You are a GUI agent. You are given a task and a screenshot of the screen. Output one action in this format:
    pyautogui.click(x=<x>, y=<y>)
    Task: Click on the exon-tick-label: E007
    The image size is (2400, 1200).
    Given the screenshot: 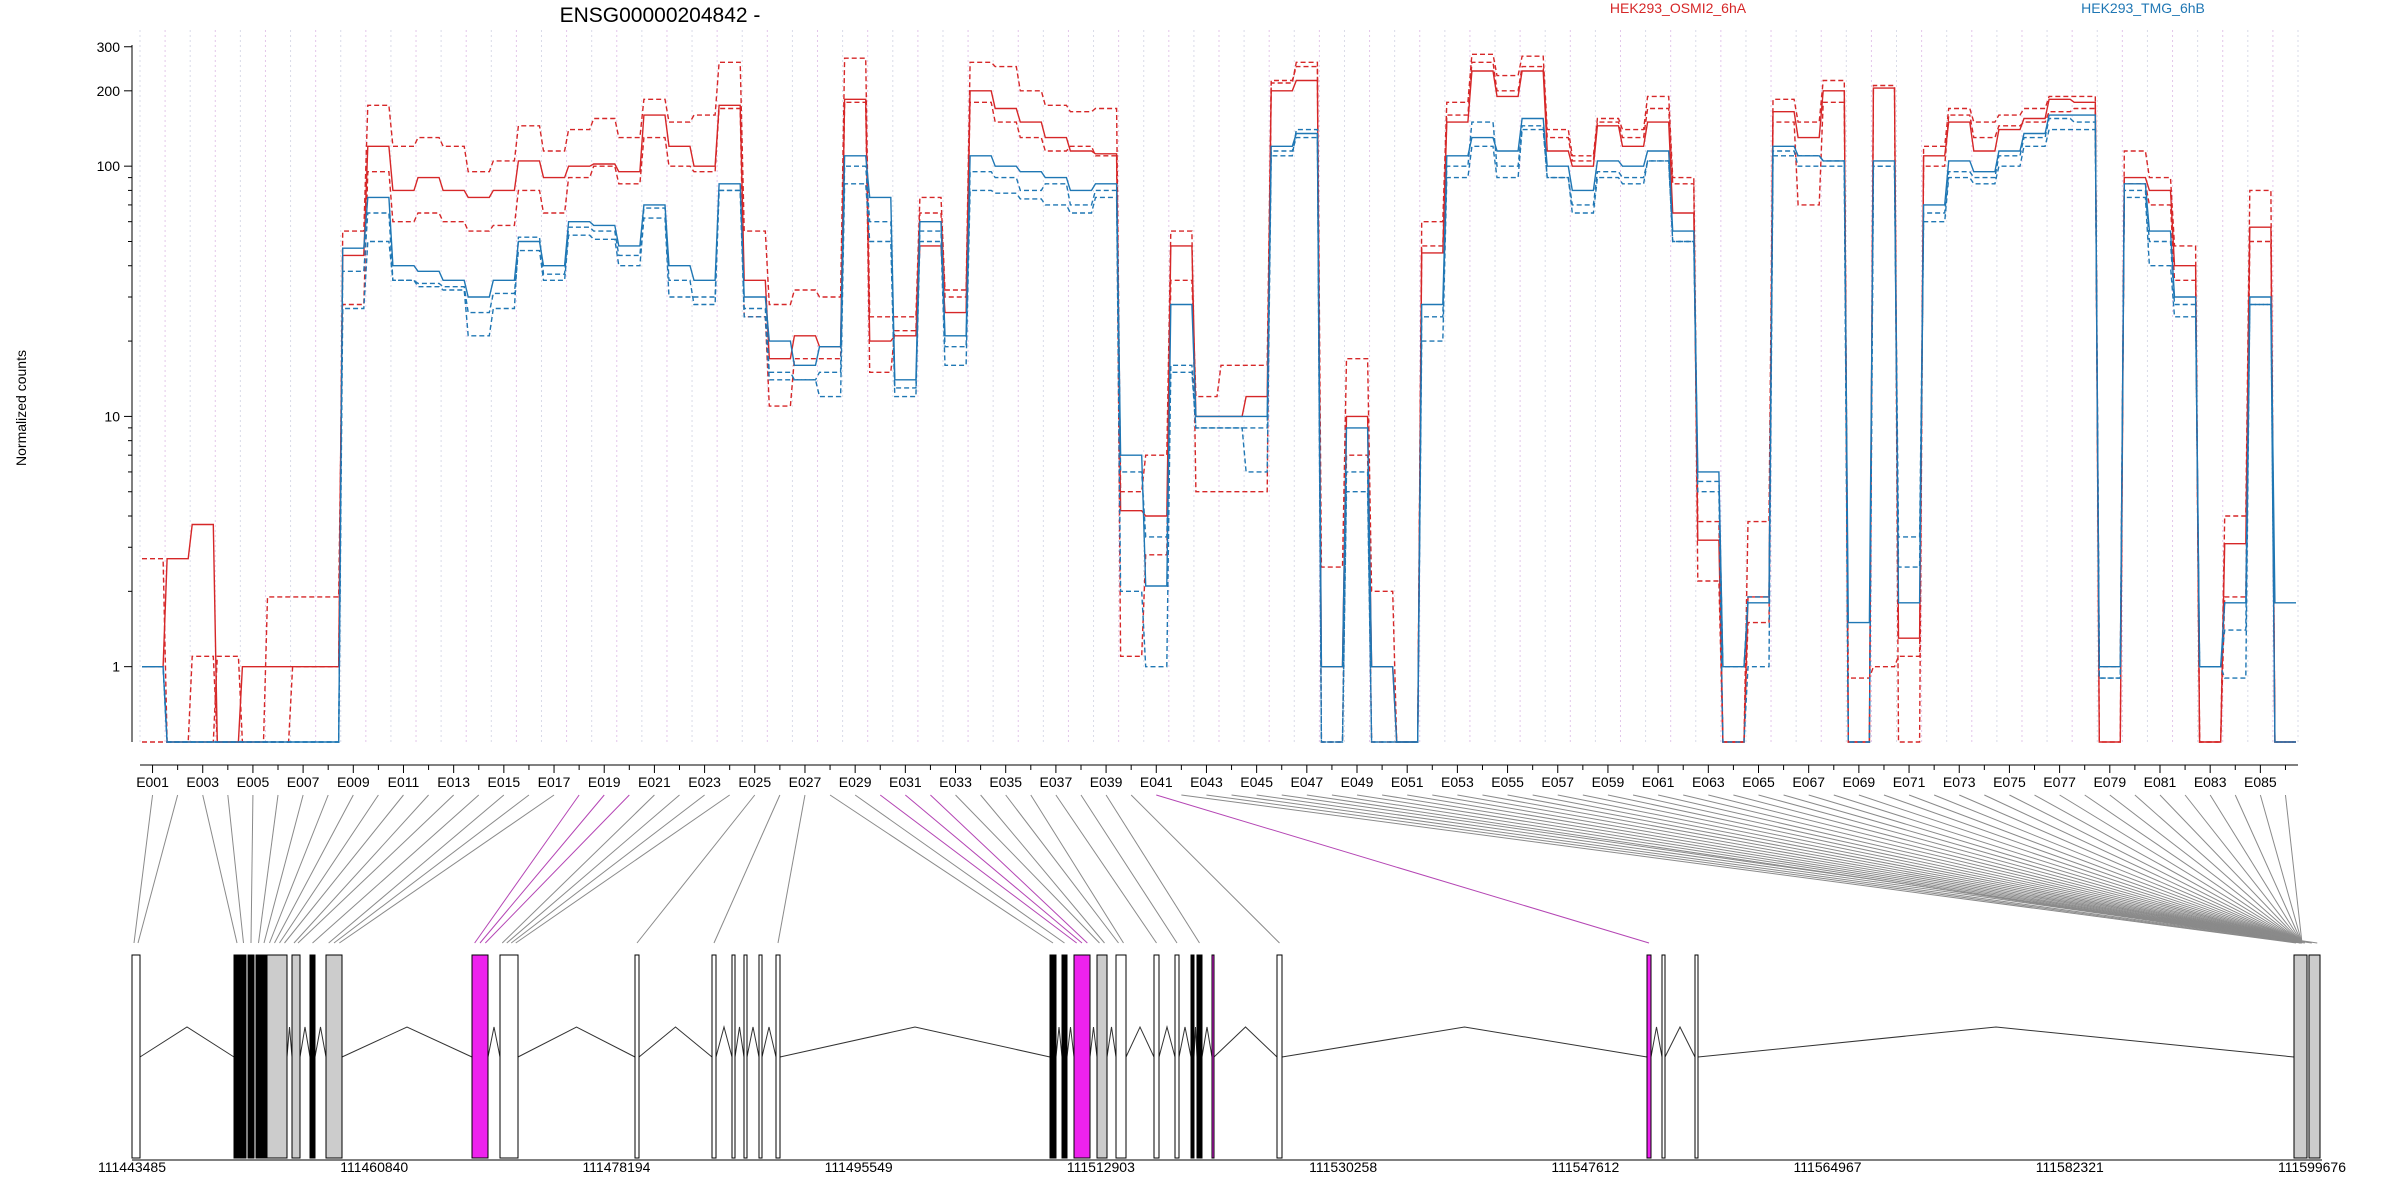 What is the action you would take?
    pyautogui.click(x=303, y=782)
    